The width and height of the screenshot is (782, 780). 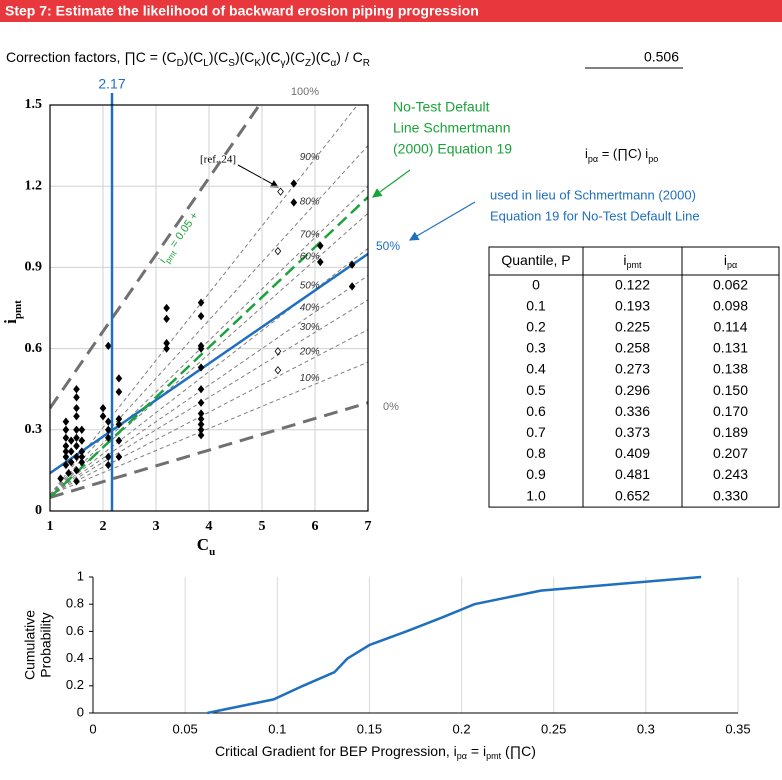 I want to click on x-tick-label: 0, so click(x=92, y=728).